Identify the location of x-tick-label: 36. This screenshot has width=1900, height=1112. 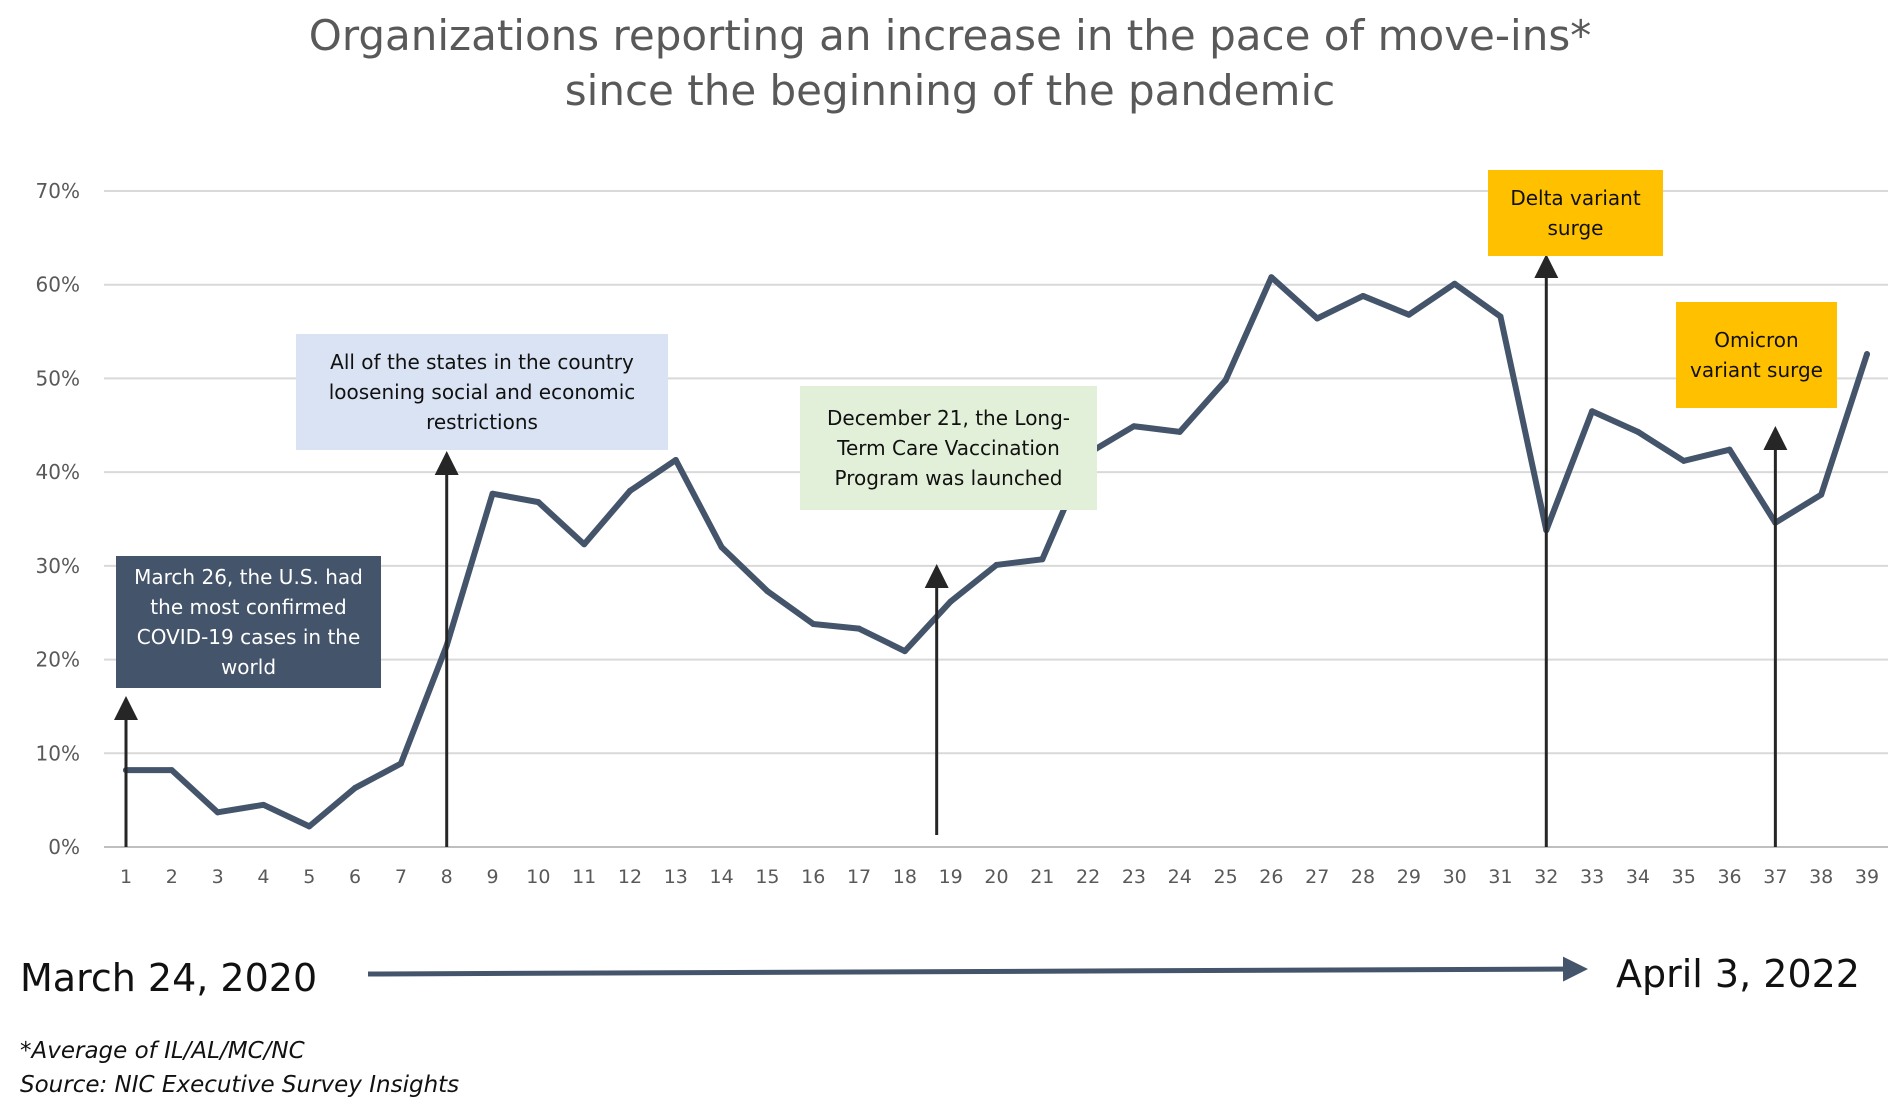
(1729, 877).